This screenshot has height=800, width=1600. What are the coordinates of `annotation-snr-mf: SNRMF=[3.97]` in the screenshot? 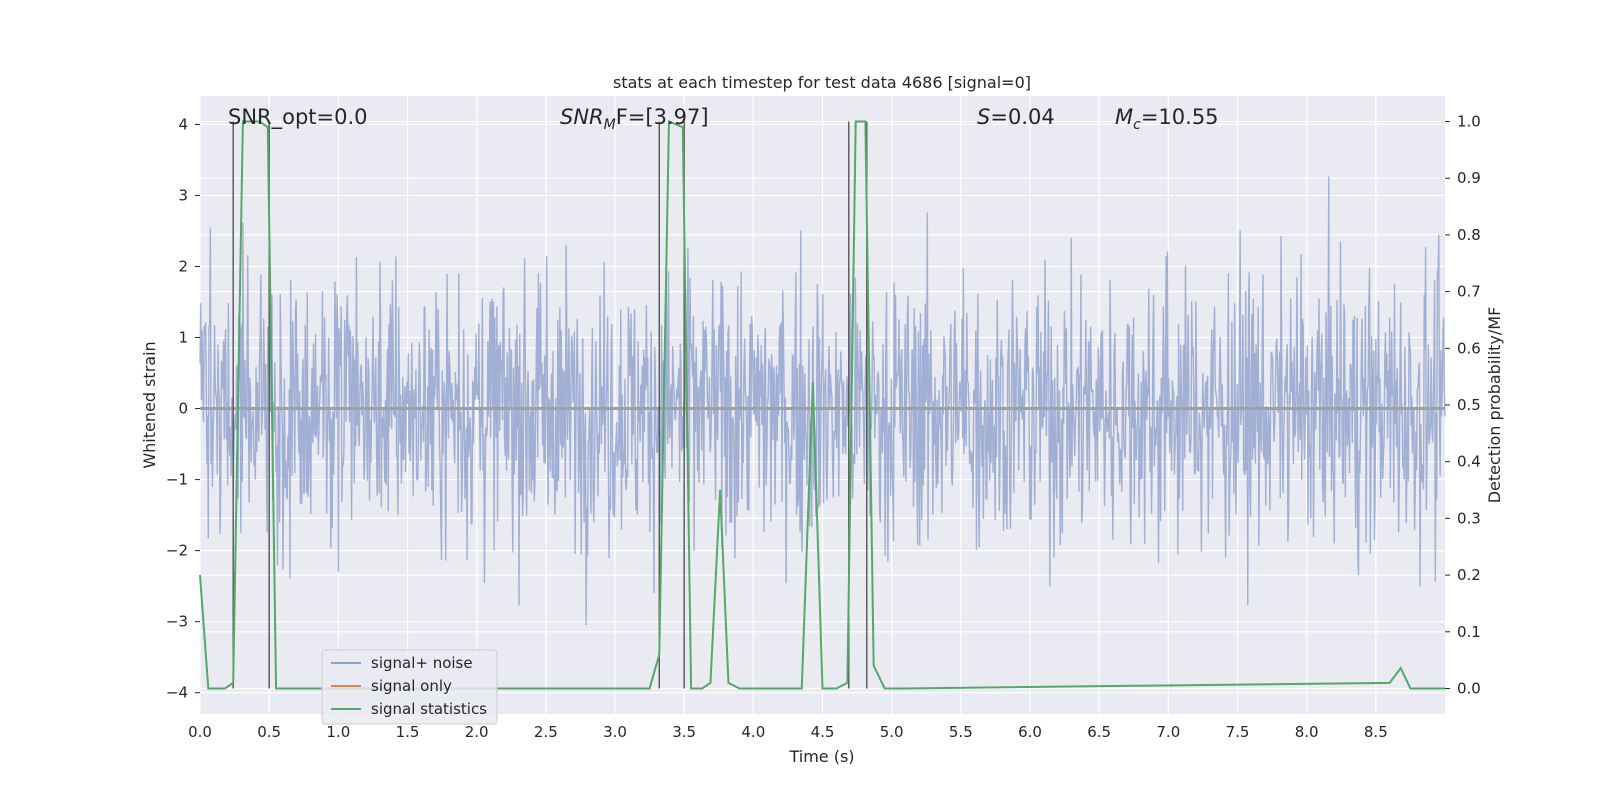 It's located at (634, 119).